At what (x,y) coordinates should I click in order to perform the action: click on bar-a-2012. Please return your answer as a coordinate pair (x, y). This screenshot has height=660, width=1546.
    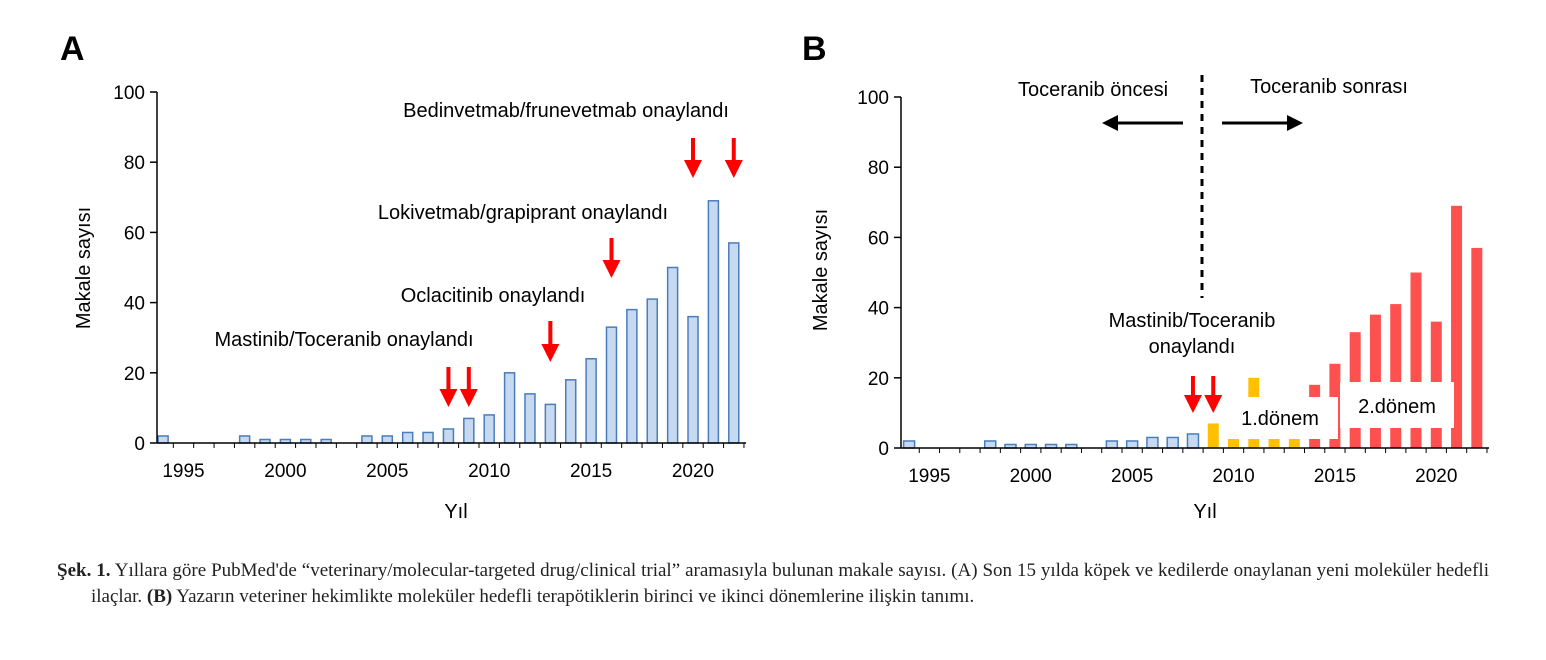
    Looking at the image, I should click on (530, 418).